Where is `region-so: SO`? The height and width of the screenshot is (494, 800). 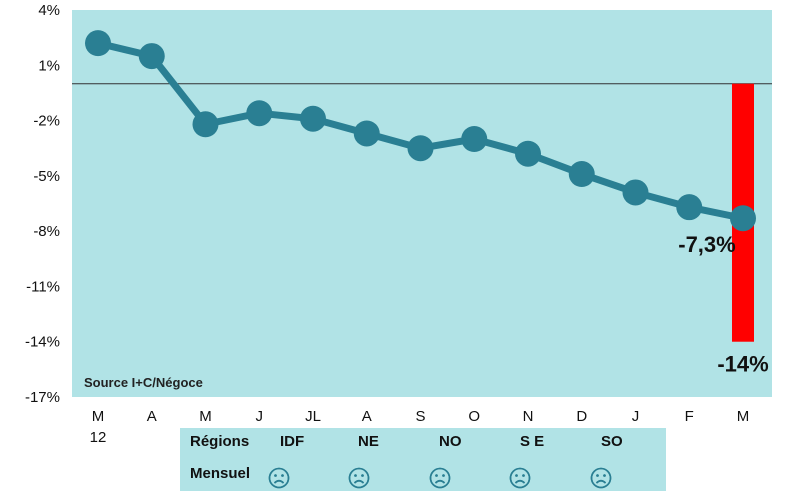 region-so: SO is located at coordinates (612, 441).